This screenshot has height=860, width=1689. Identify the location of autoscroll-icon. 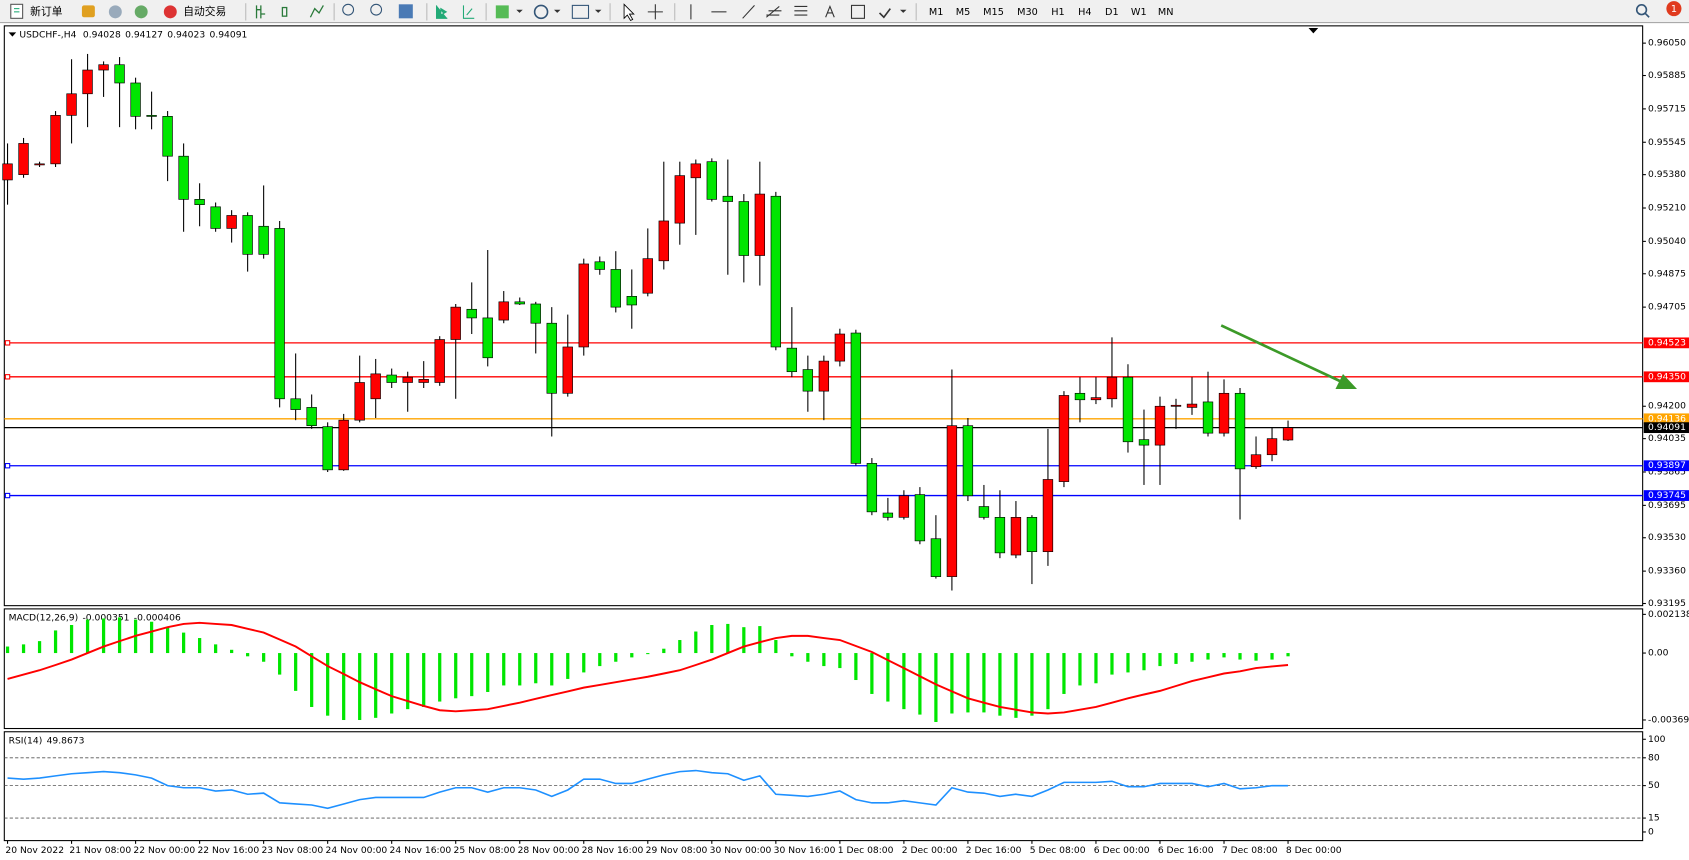
(441, 12).